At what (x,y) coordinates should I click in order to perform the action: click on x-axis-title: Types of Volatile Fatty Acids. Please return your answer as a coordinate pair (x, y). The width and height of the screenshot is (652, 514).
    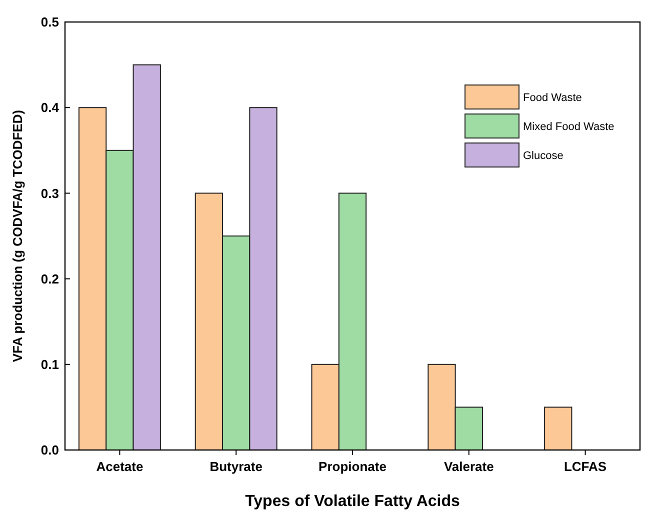
    Looking at the image, I should click on (352, 501).